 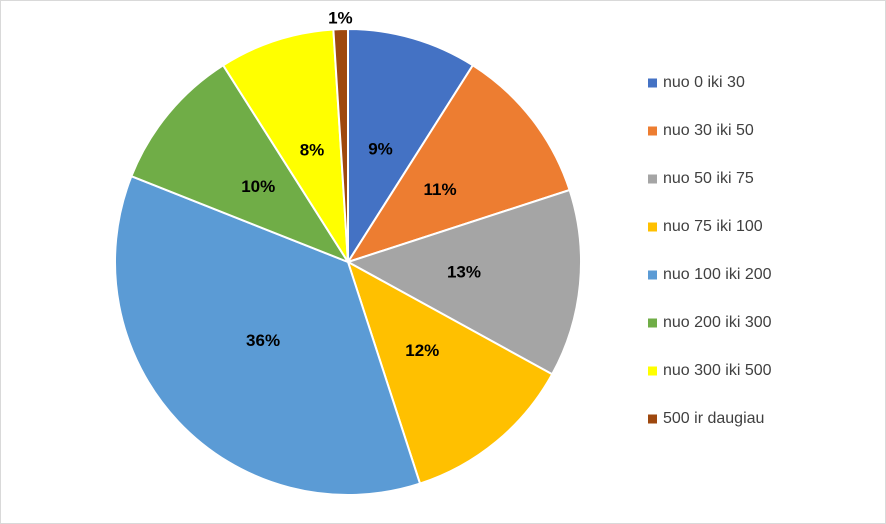 I want to click on data-label: 1%, so click(x=340, y=18).